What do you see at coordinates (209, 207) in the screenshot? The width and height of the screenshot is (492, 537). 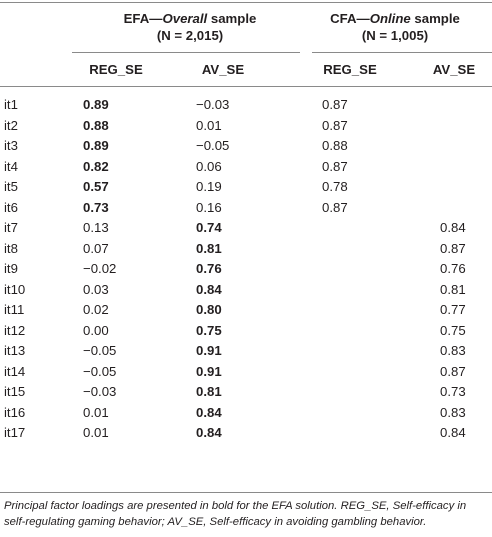 I see `cell-efa-av-se: 0.16` at bounding box center [209, 207].